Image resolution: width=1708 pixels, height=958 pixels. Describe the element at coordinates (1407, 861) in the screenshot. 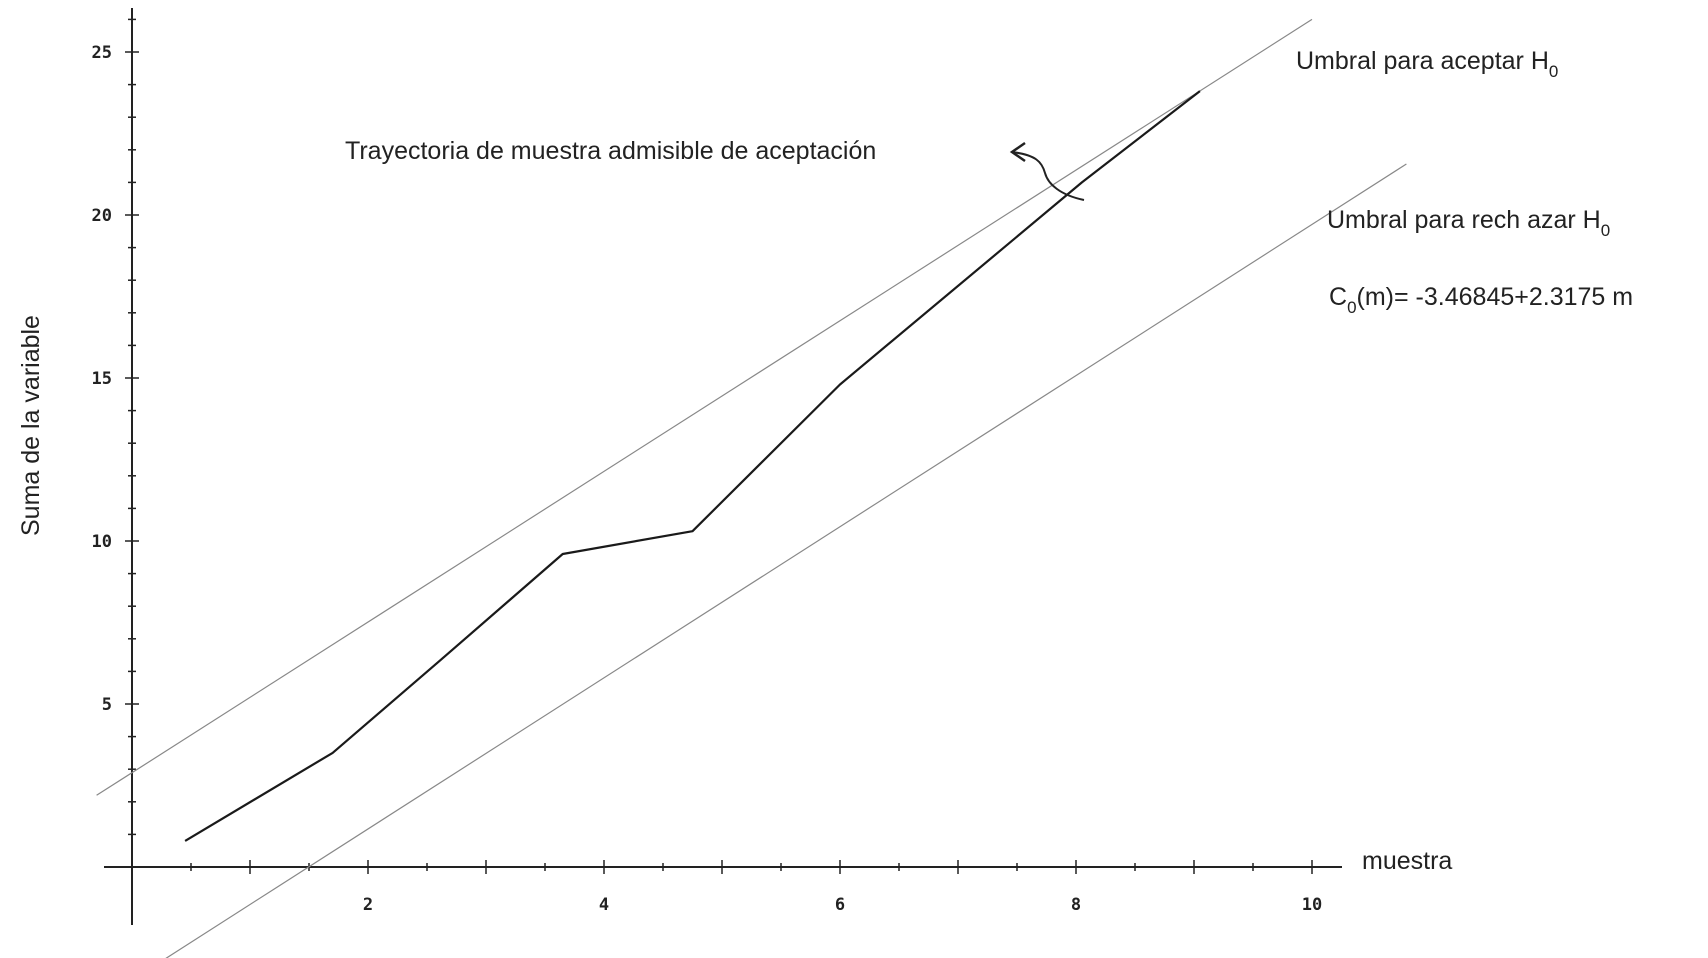

I see `x-axis-label: muestra` at that location.